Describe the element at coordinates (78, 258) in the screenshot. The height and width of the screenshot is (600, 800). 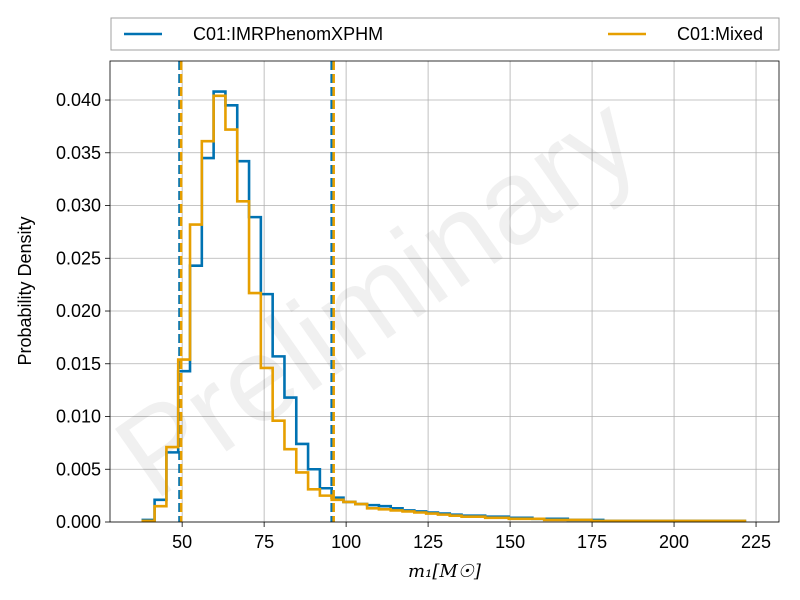
I see `y-tick-label: 0.025` at that location.